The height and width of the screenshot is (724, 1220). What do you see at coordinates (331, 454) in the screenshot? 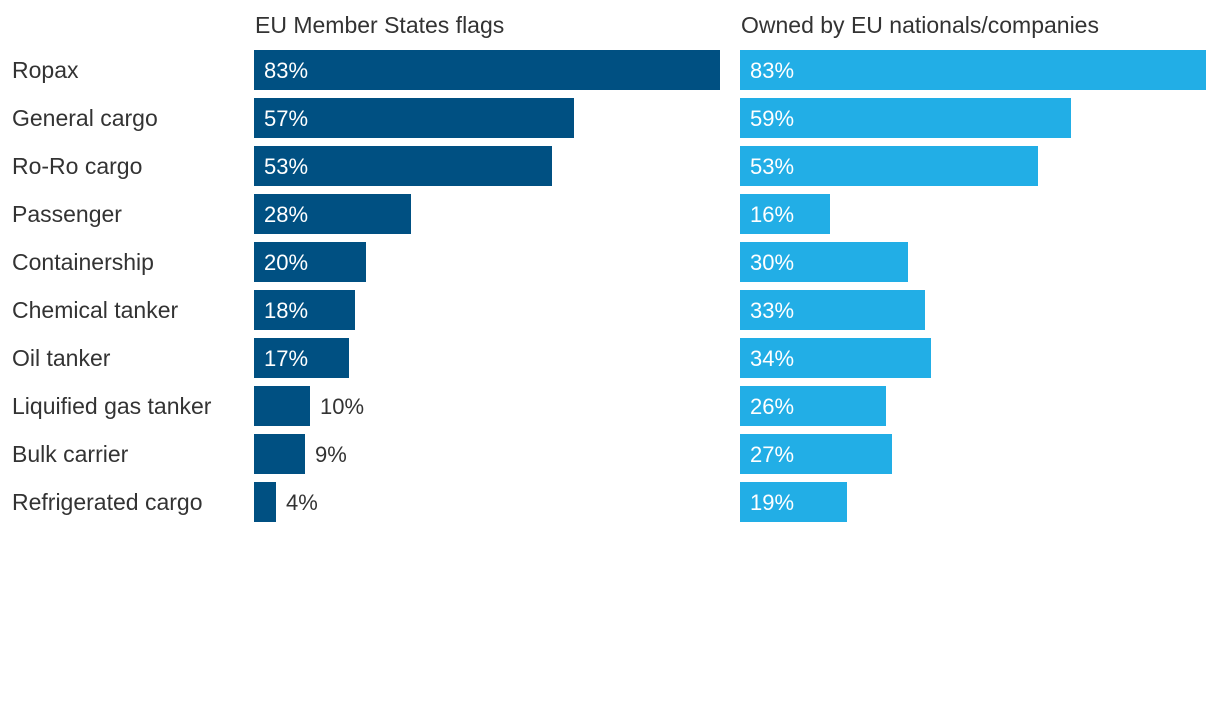
I see `data-label-bulk-carrier-series-0: 9%` at bounding box center [331, 454].